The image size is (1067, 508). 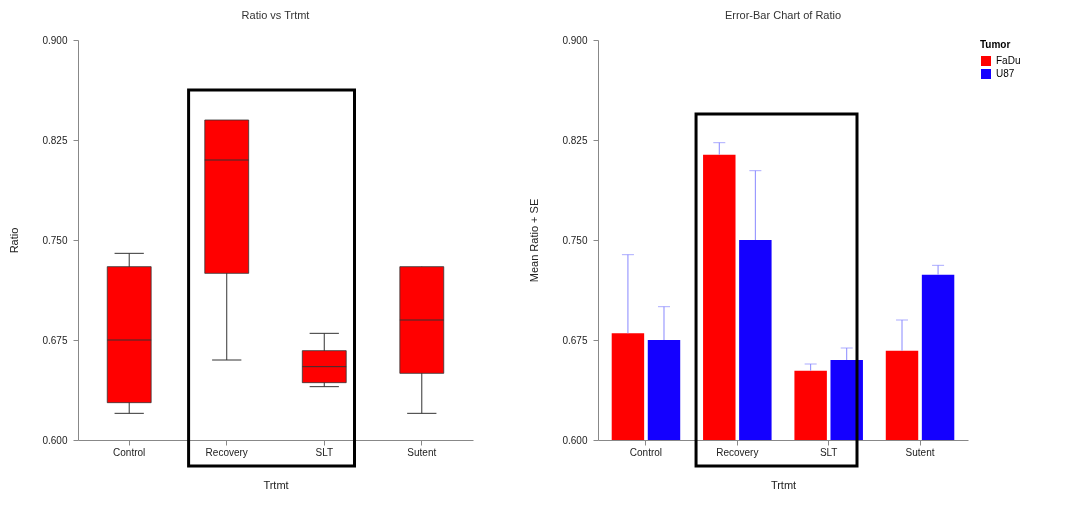 What do you see at coordinates (1008, 60) in the screenshot?
I see `legend-label: FaDu` at bounding box center [1008, 60].